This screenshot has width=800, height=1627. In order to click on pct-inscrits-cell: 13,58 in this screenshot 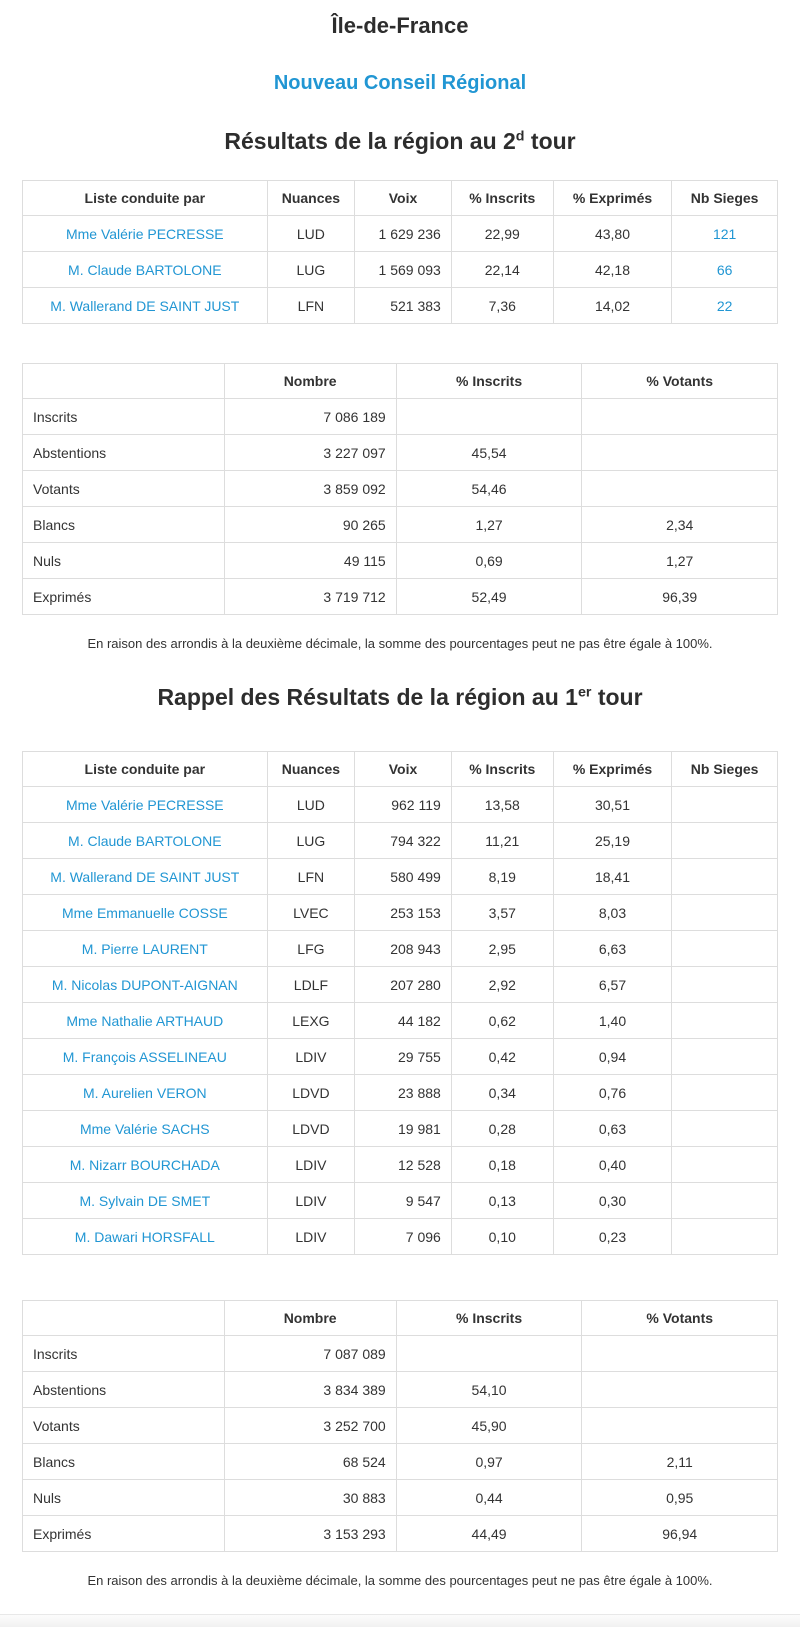, I will do `click(502, 804)`.